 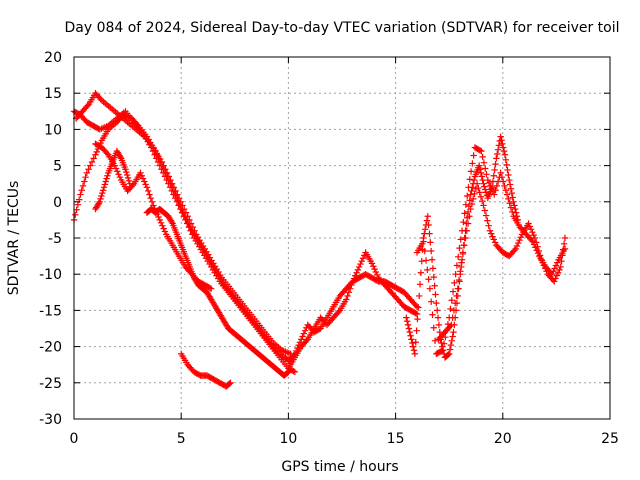 What do you see at coordinates (57, 167) in the screenshot?
I see `y-tick-label: 5` at bounding box center [57, 167].